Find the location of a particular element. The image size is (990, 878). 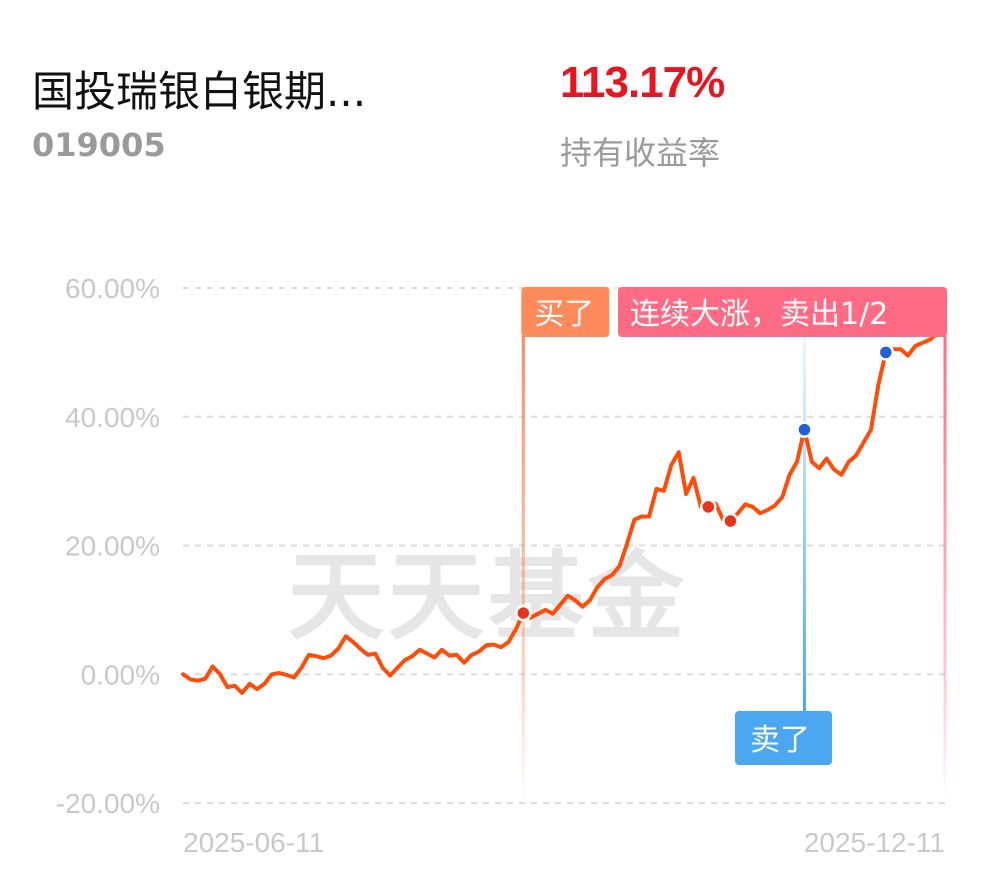

y-tick-label: 40.00% is located at coordinates (112, 417).